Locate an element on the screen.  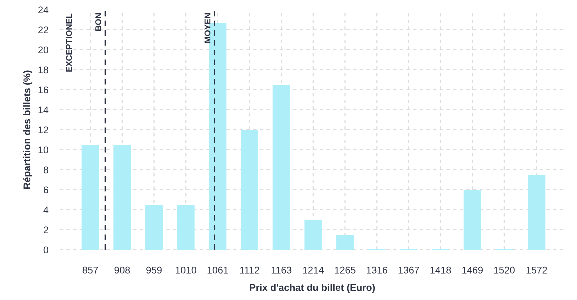
y-tick-label: 0 is located at coordinates (46, 250).